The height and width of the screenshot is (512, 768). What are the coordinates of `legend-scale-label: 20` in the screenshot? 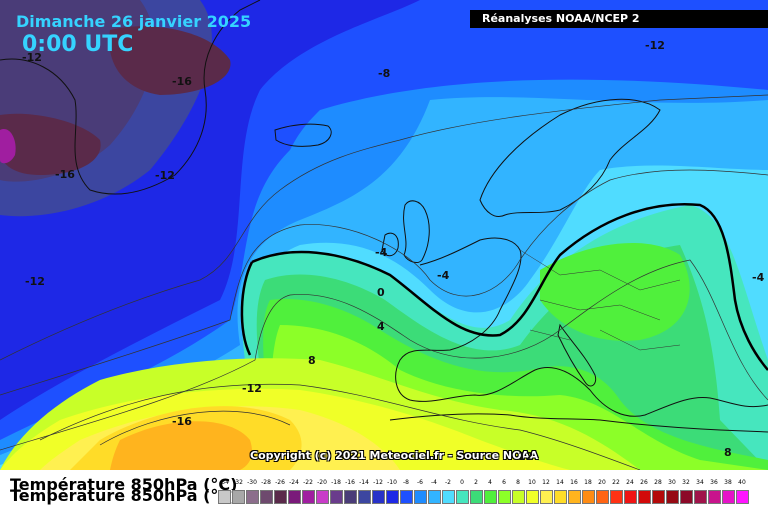 It's located at (602, 482).